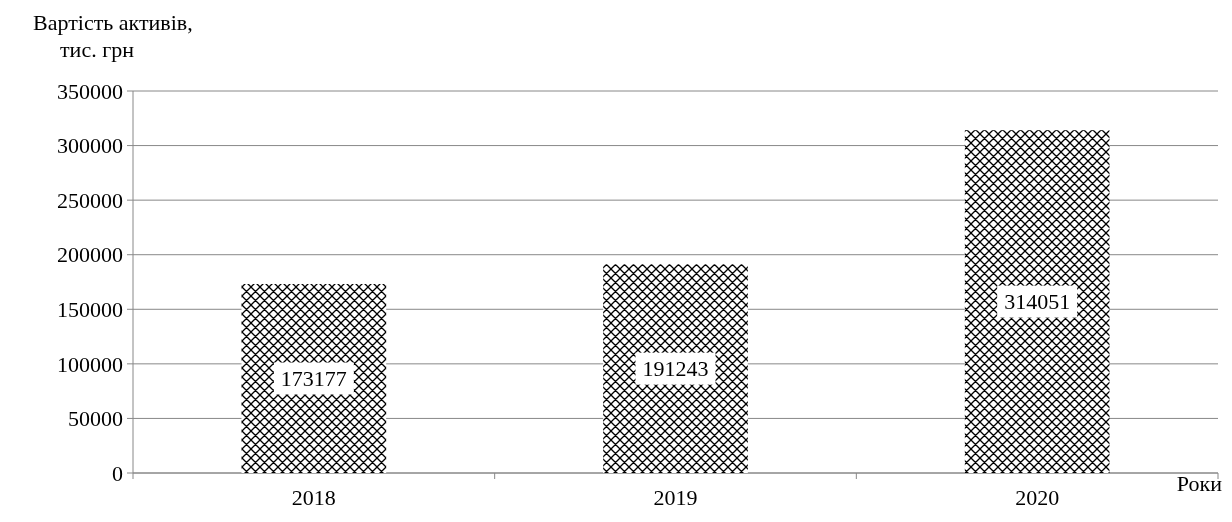 The height and width of the screenshot is (522, 1232). I want to click on y-tick-label: 300000, so click(90, 146).